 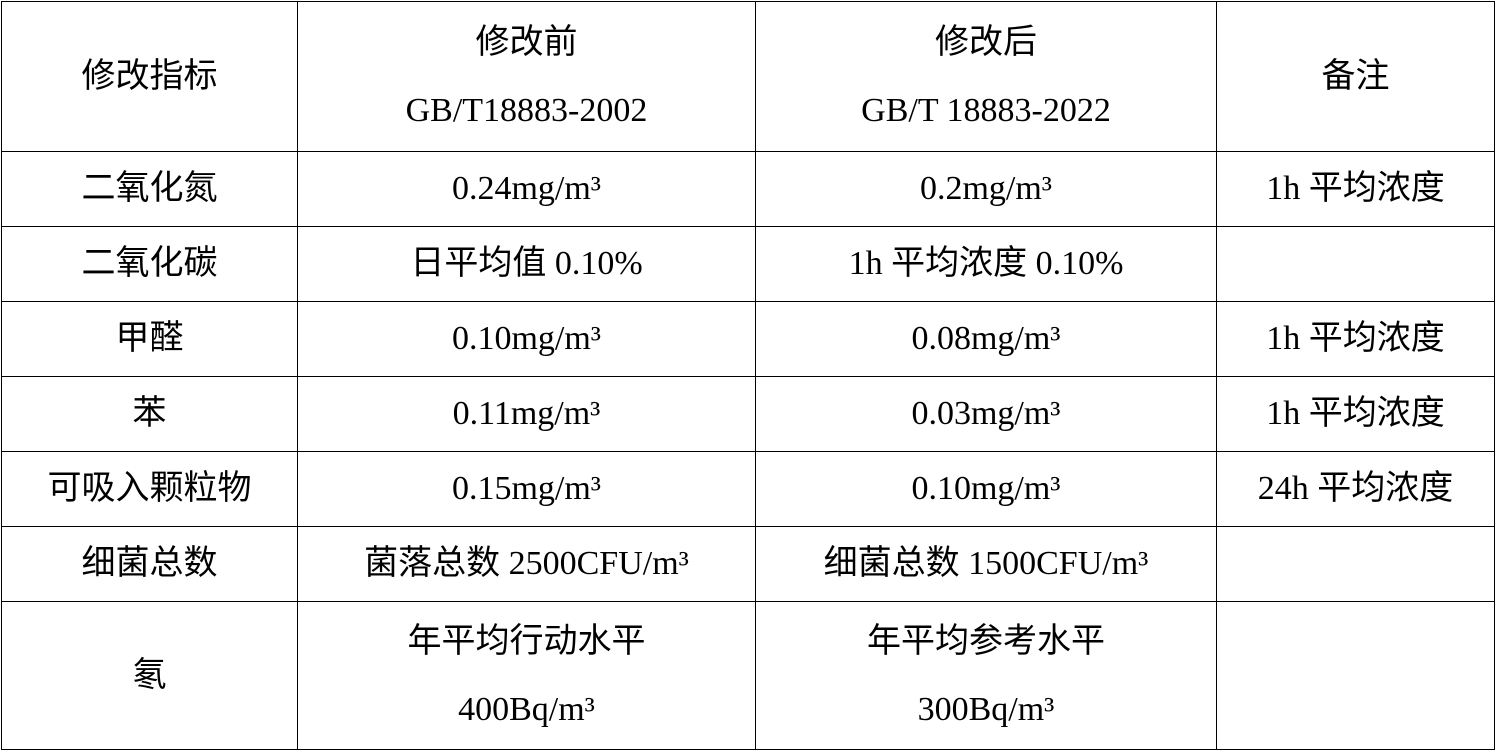 I want to click on table-row: 可吸入颗粒物 0.15mg/m³ 0.10mg/m³ 24h 平均浓度, so click(x=748, y=489).